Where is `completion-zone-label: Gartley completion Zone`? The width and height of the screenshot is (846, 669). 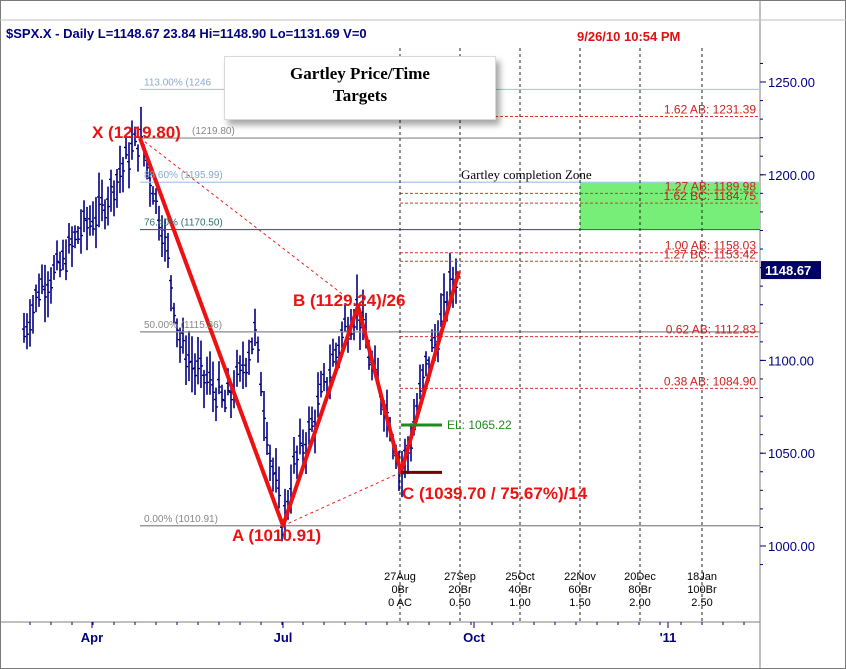 completion-zone-label: Gartley completion Zone is located at coordinates (526, 174).